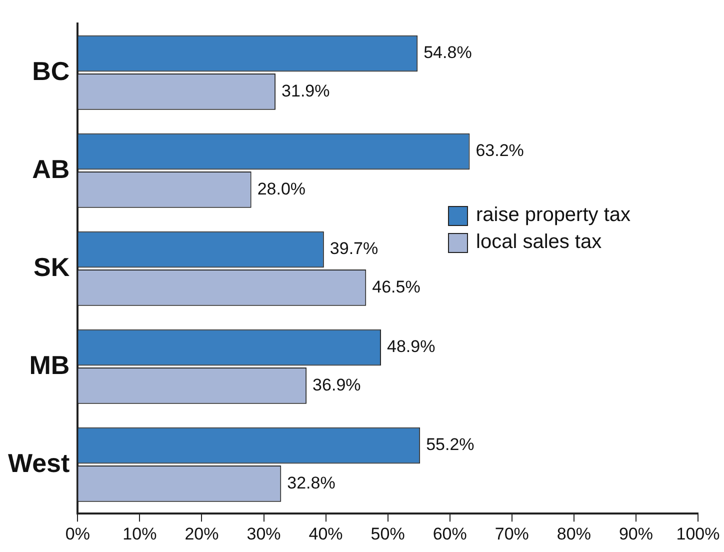  What do you see at coordinates (450, 444) in the screenshot?
I see `data-label: 55.2%` at bounding box center [450, 444].